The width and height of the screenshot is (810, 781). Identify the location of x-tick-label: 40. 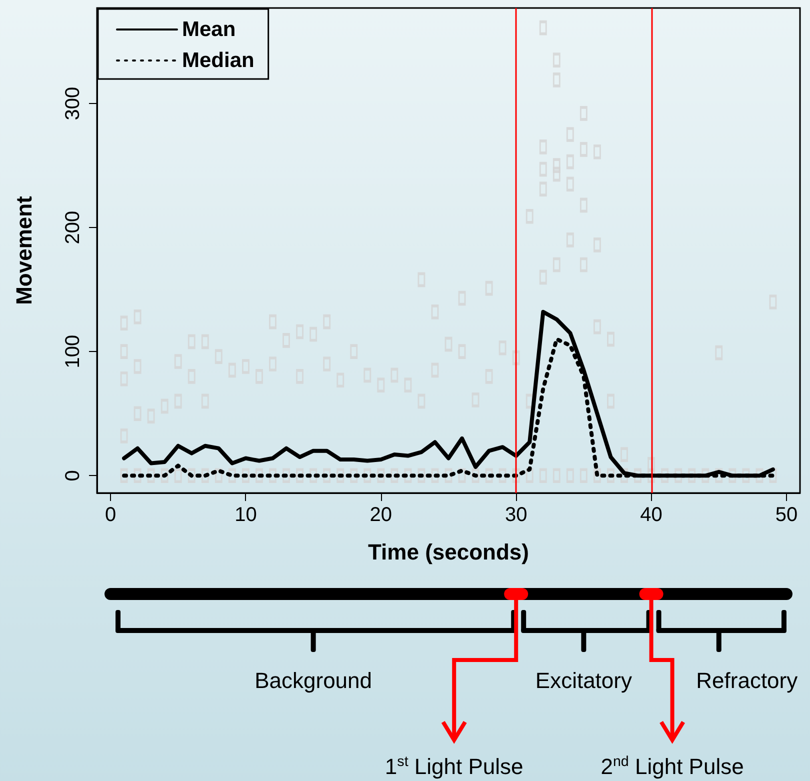
(651, 515).